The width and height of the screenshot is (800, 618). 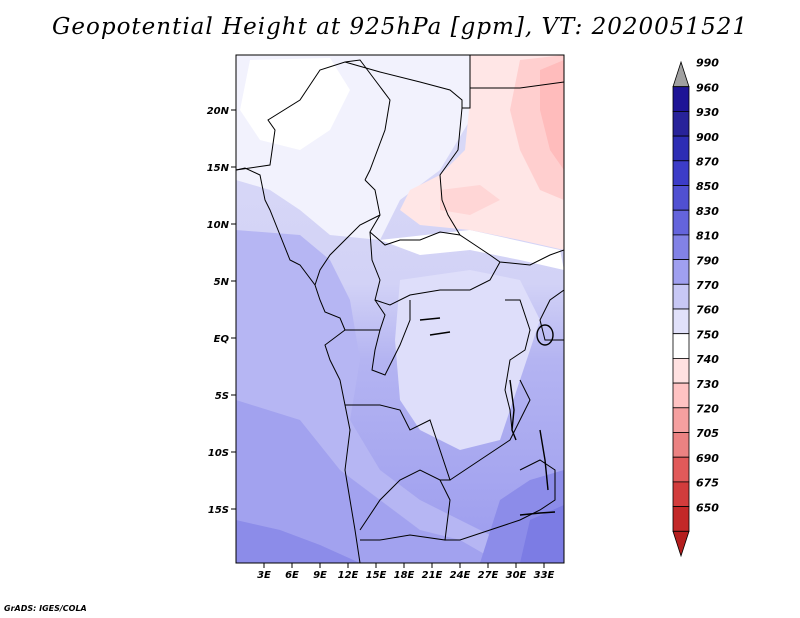 I want to click on colorbar-arrow-bottom, so click(x=681, y=544).